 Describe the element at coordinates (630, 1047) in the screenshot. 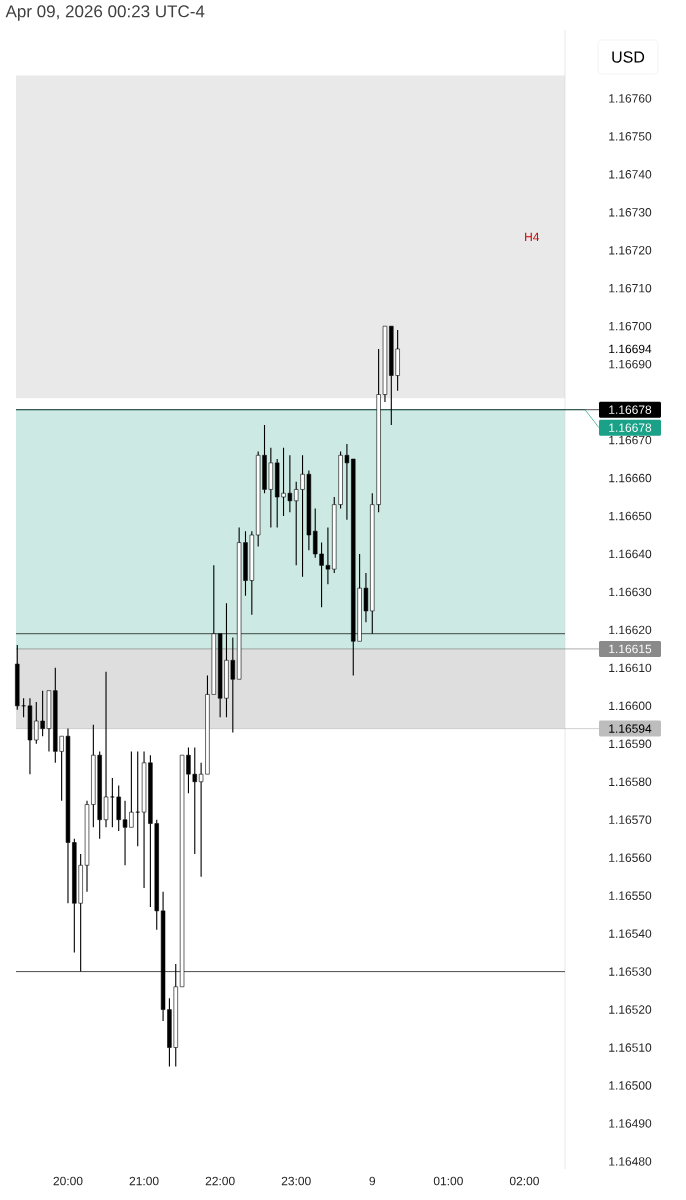

I see `y-tick-label: 1.16510` at that location.